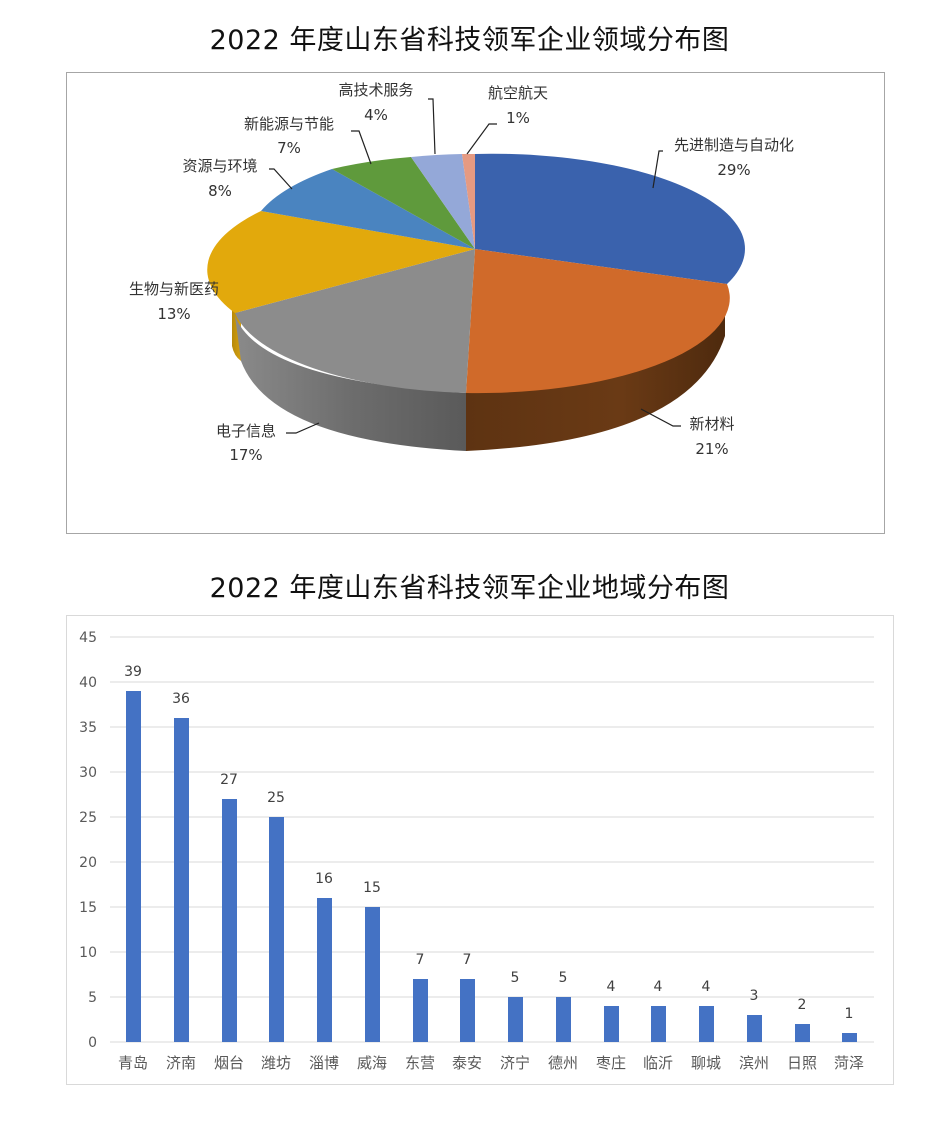  What do you see at coordinates (563, 1063) in the screenshot?
I see `x-tick-city: 德州` at bounding box center [563, 1063].